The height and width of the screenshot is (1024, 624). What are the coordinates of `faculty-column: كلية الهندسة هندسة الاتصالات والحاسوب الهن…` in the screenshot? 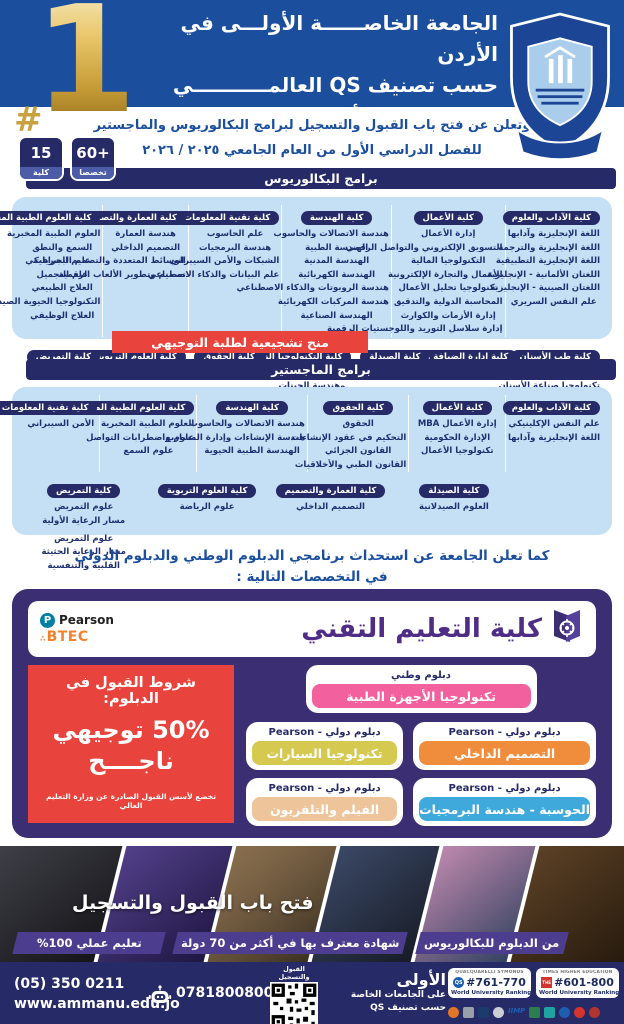 It's located at (313, 271).